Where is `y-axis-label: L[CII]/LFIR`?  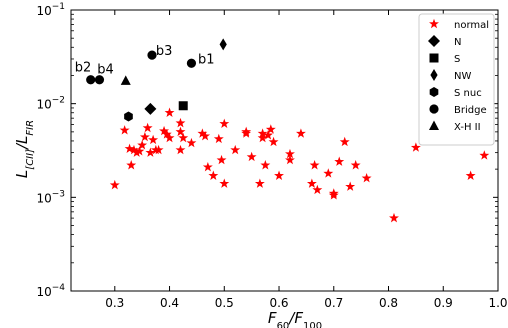
y-axis-label: L[CII]/LFIR is located at coordinates (24, 149).